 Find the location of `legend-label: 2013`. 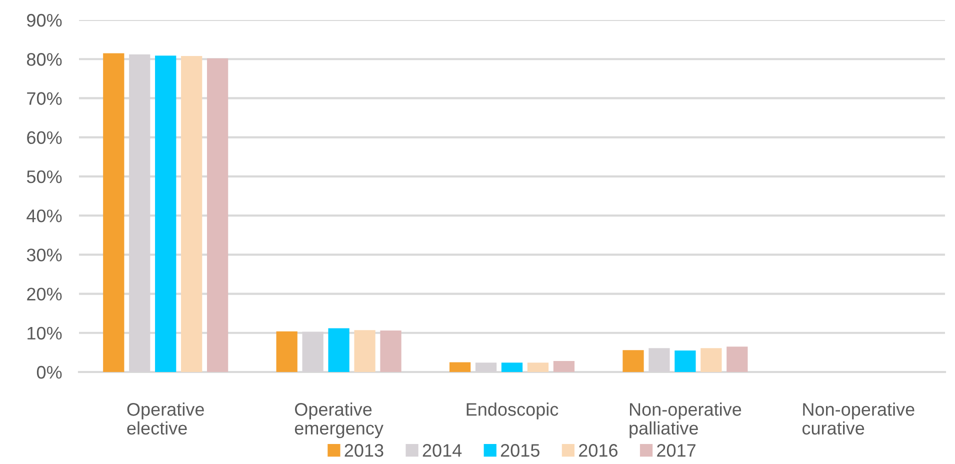

legend-label: 2013 is located at coordinates (364, 450).